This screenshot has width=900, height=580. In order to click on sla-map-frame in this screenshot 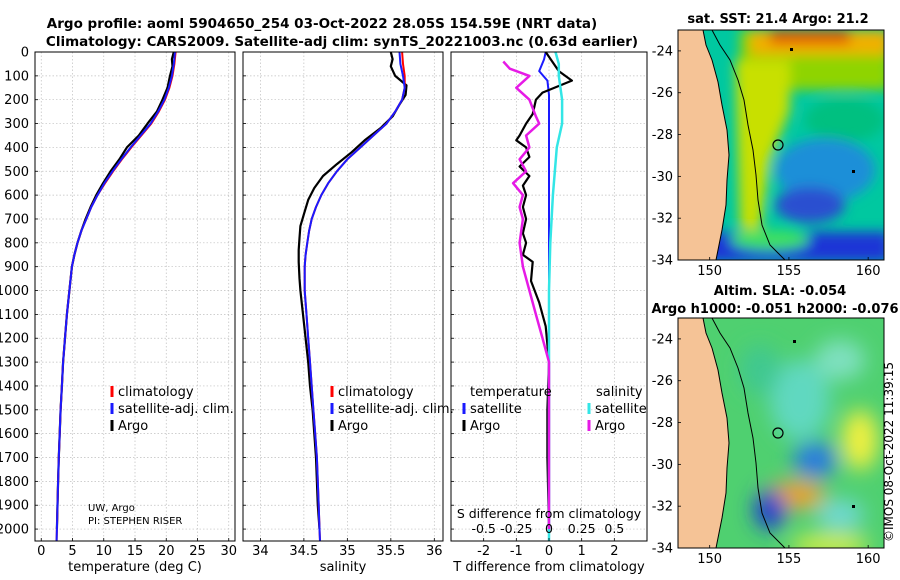, I will do `click(781, 433)`.